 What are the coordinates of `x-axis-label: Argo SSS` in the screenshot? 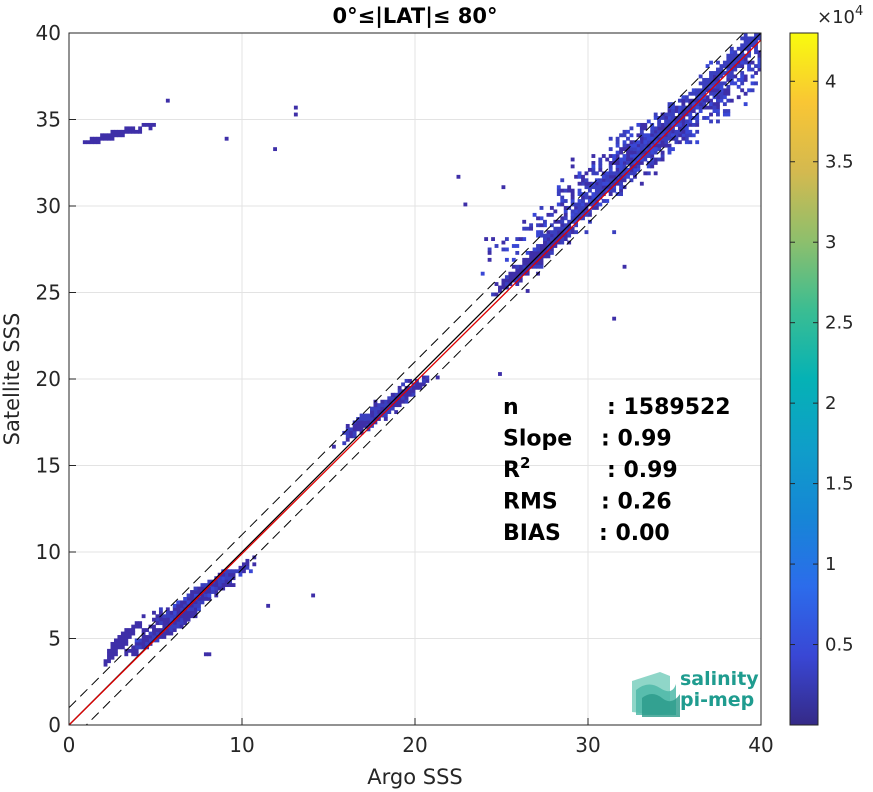 It's located at (414, 777).